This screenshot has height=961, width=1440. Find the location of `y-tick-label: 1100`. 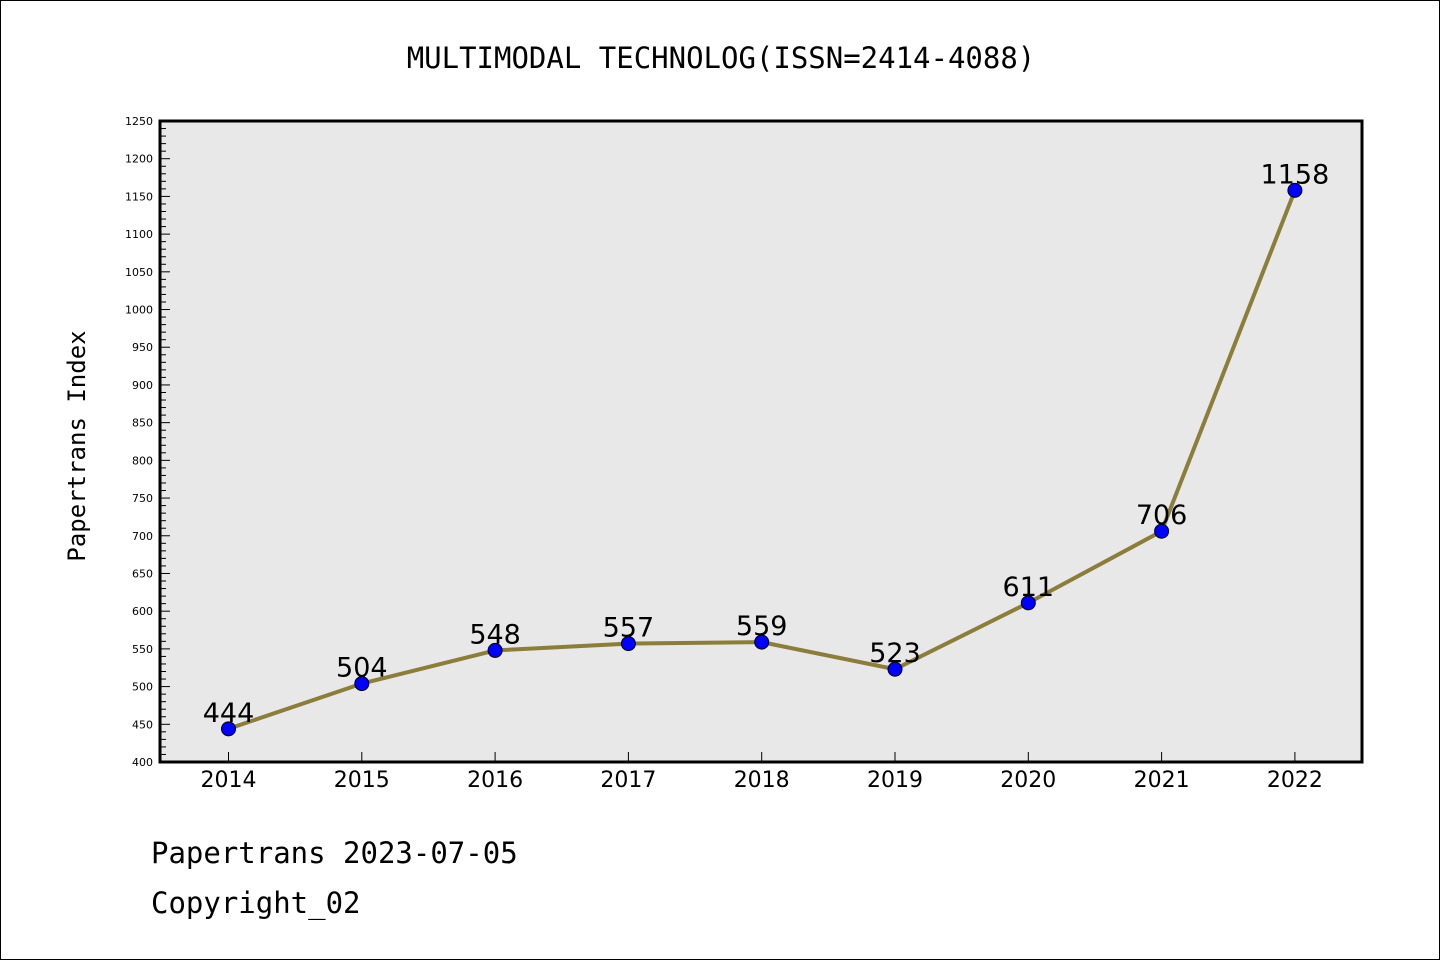

y-tick-label: 1100 is located at coordinates (139, 234).